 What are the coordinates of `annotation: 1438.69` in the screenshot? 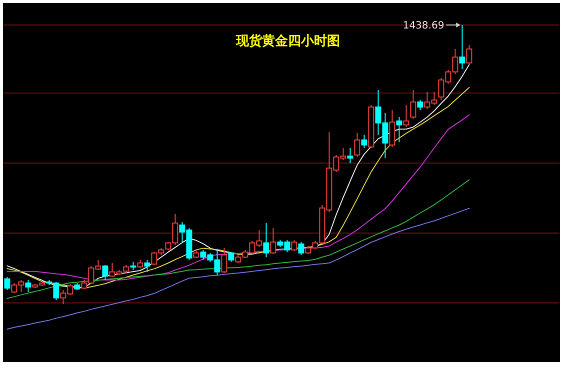 It's located at (423, 26).